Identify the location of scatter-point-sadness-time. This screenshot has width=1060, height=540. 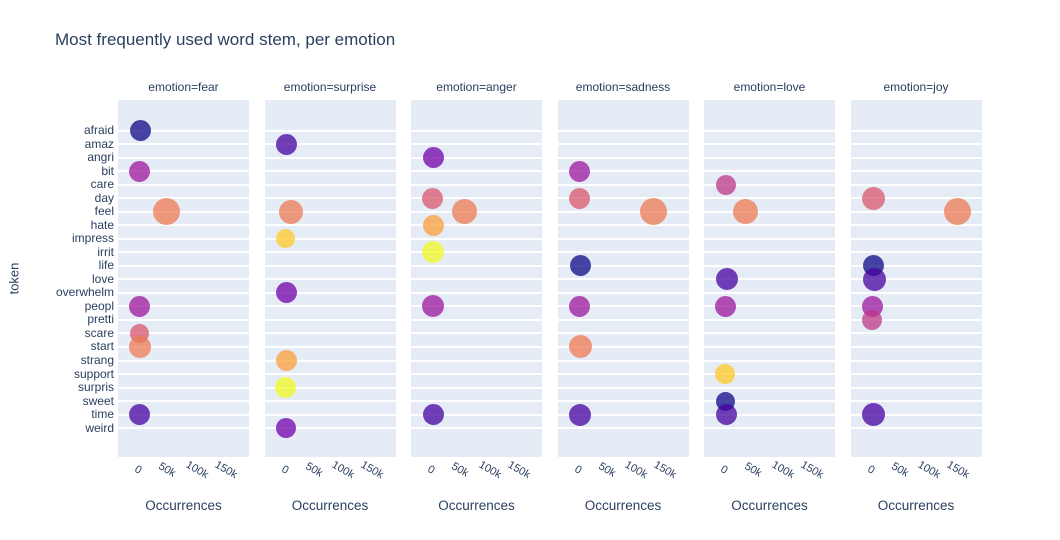
(580, 414).